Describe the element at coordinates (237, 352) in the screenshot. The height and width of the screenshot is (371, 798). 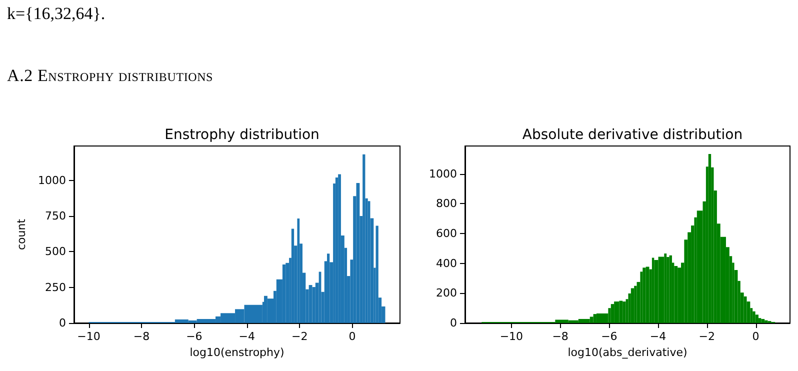
I see `x-axis-title: log10(enstrophy)` at that location.